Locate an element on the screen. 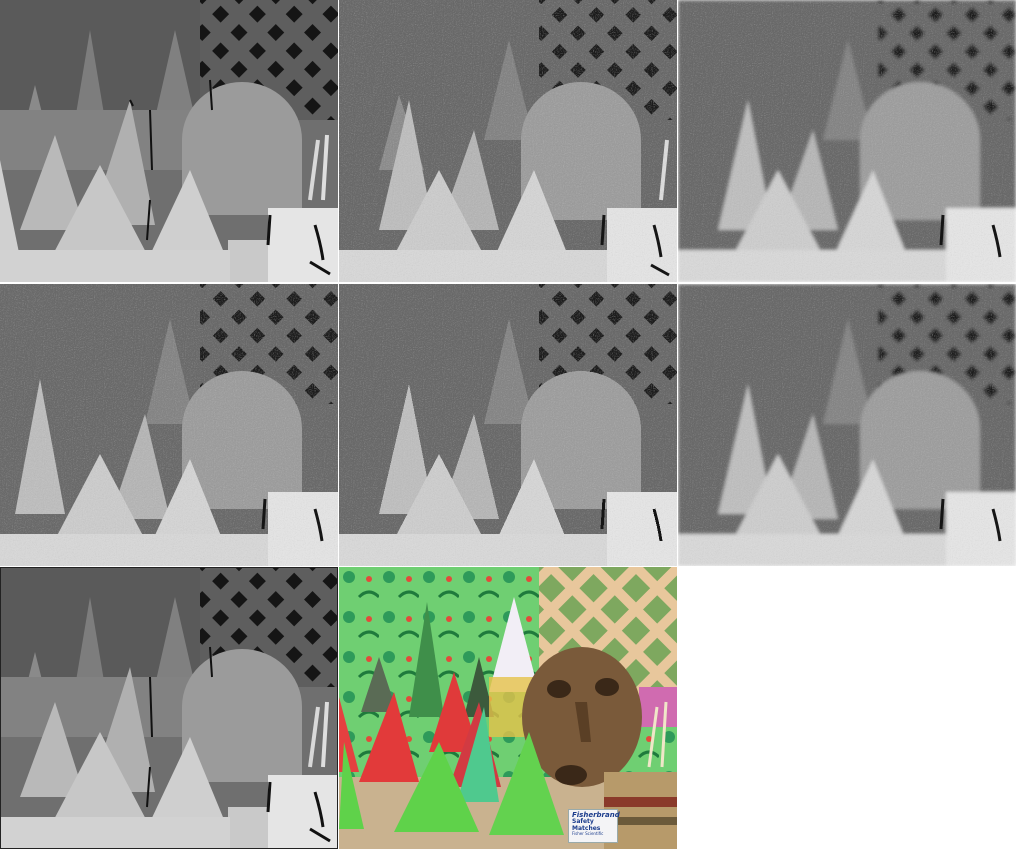  depth-panel-ground-truth is located at coordinates (169, 708).